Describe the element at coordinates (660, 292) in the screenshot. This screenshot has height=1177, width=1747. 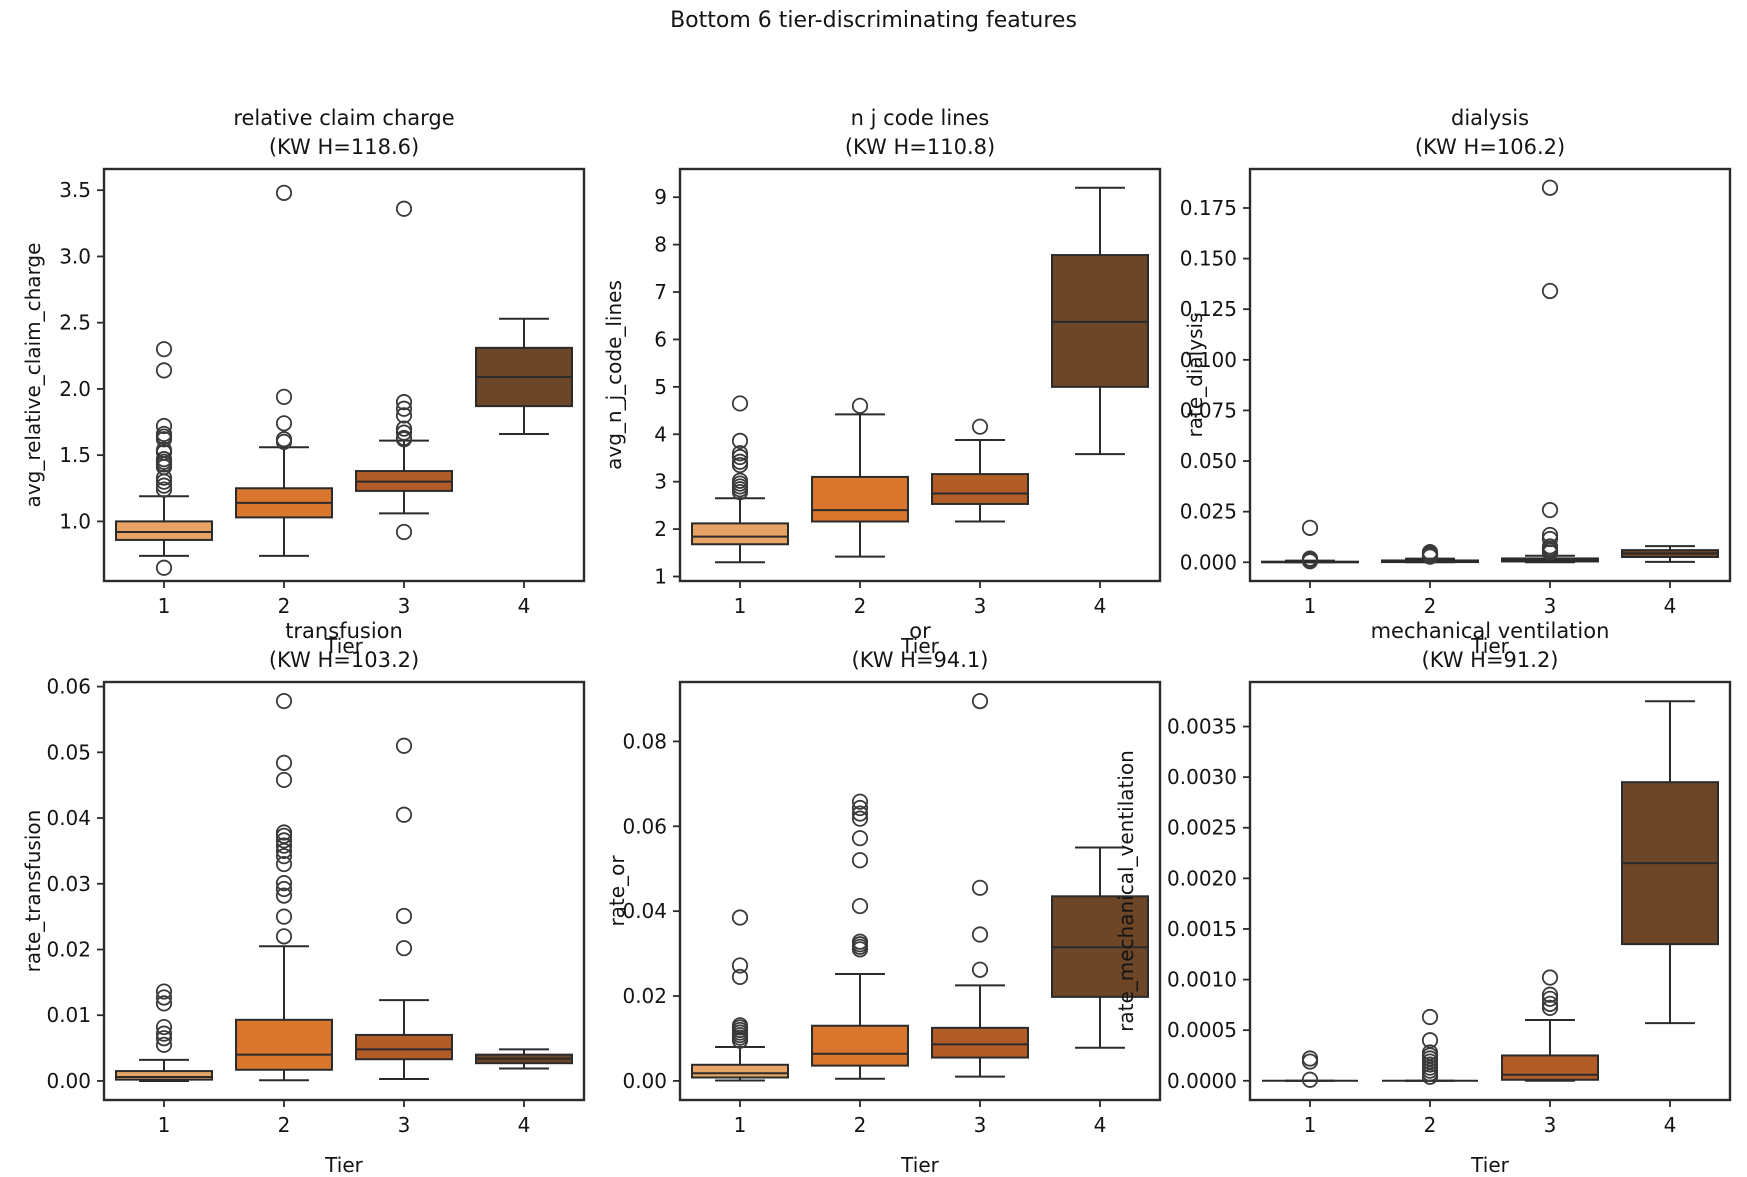
I see `y-tick-label: 7` at that location.